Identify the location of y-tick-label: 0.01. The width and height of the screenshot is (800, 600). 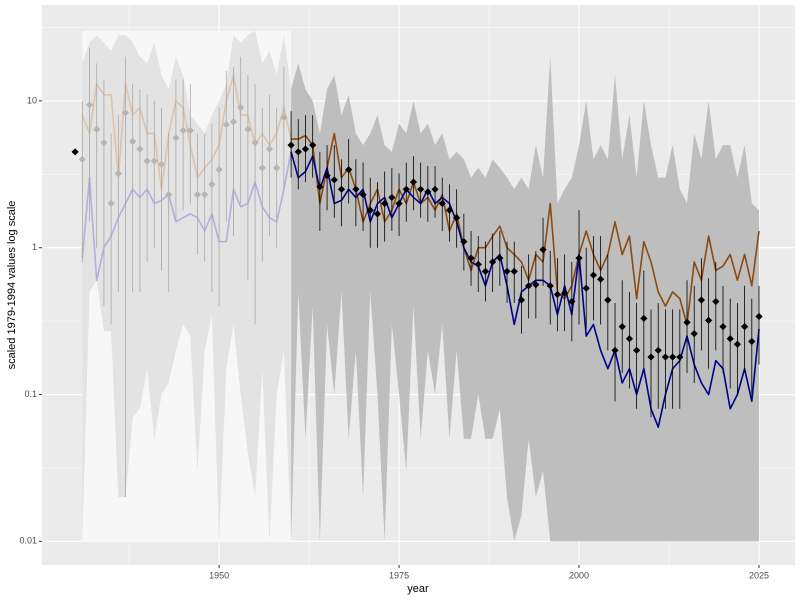
(28, 541).